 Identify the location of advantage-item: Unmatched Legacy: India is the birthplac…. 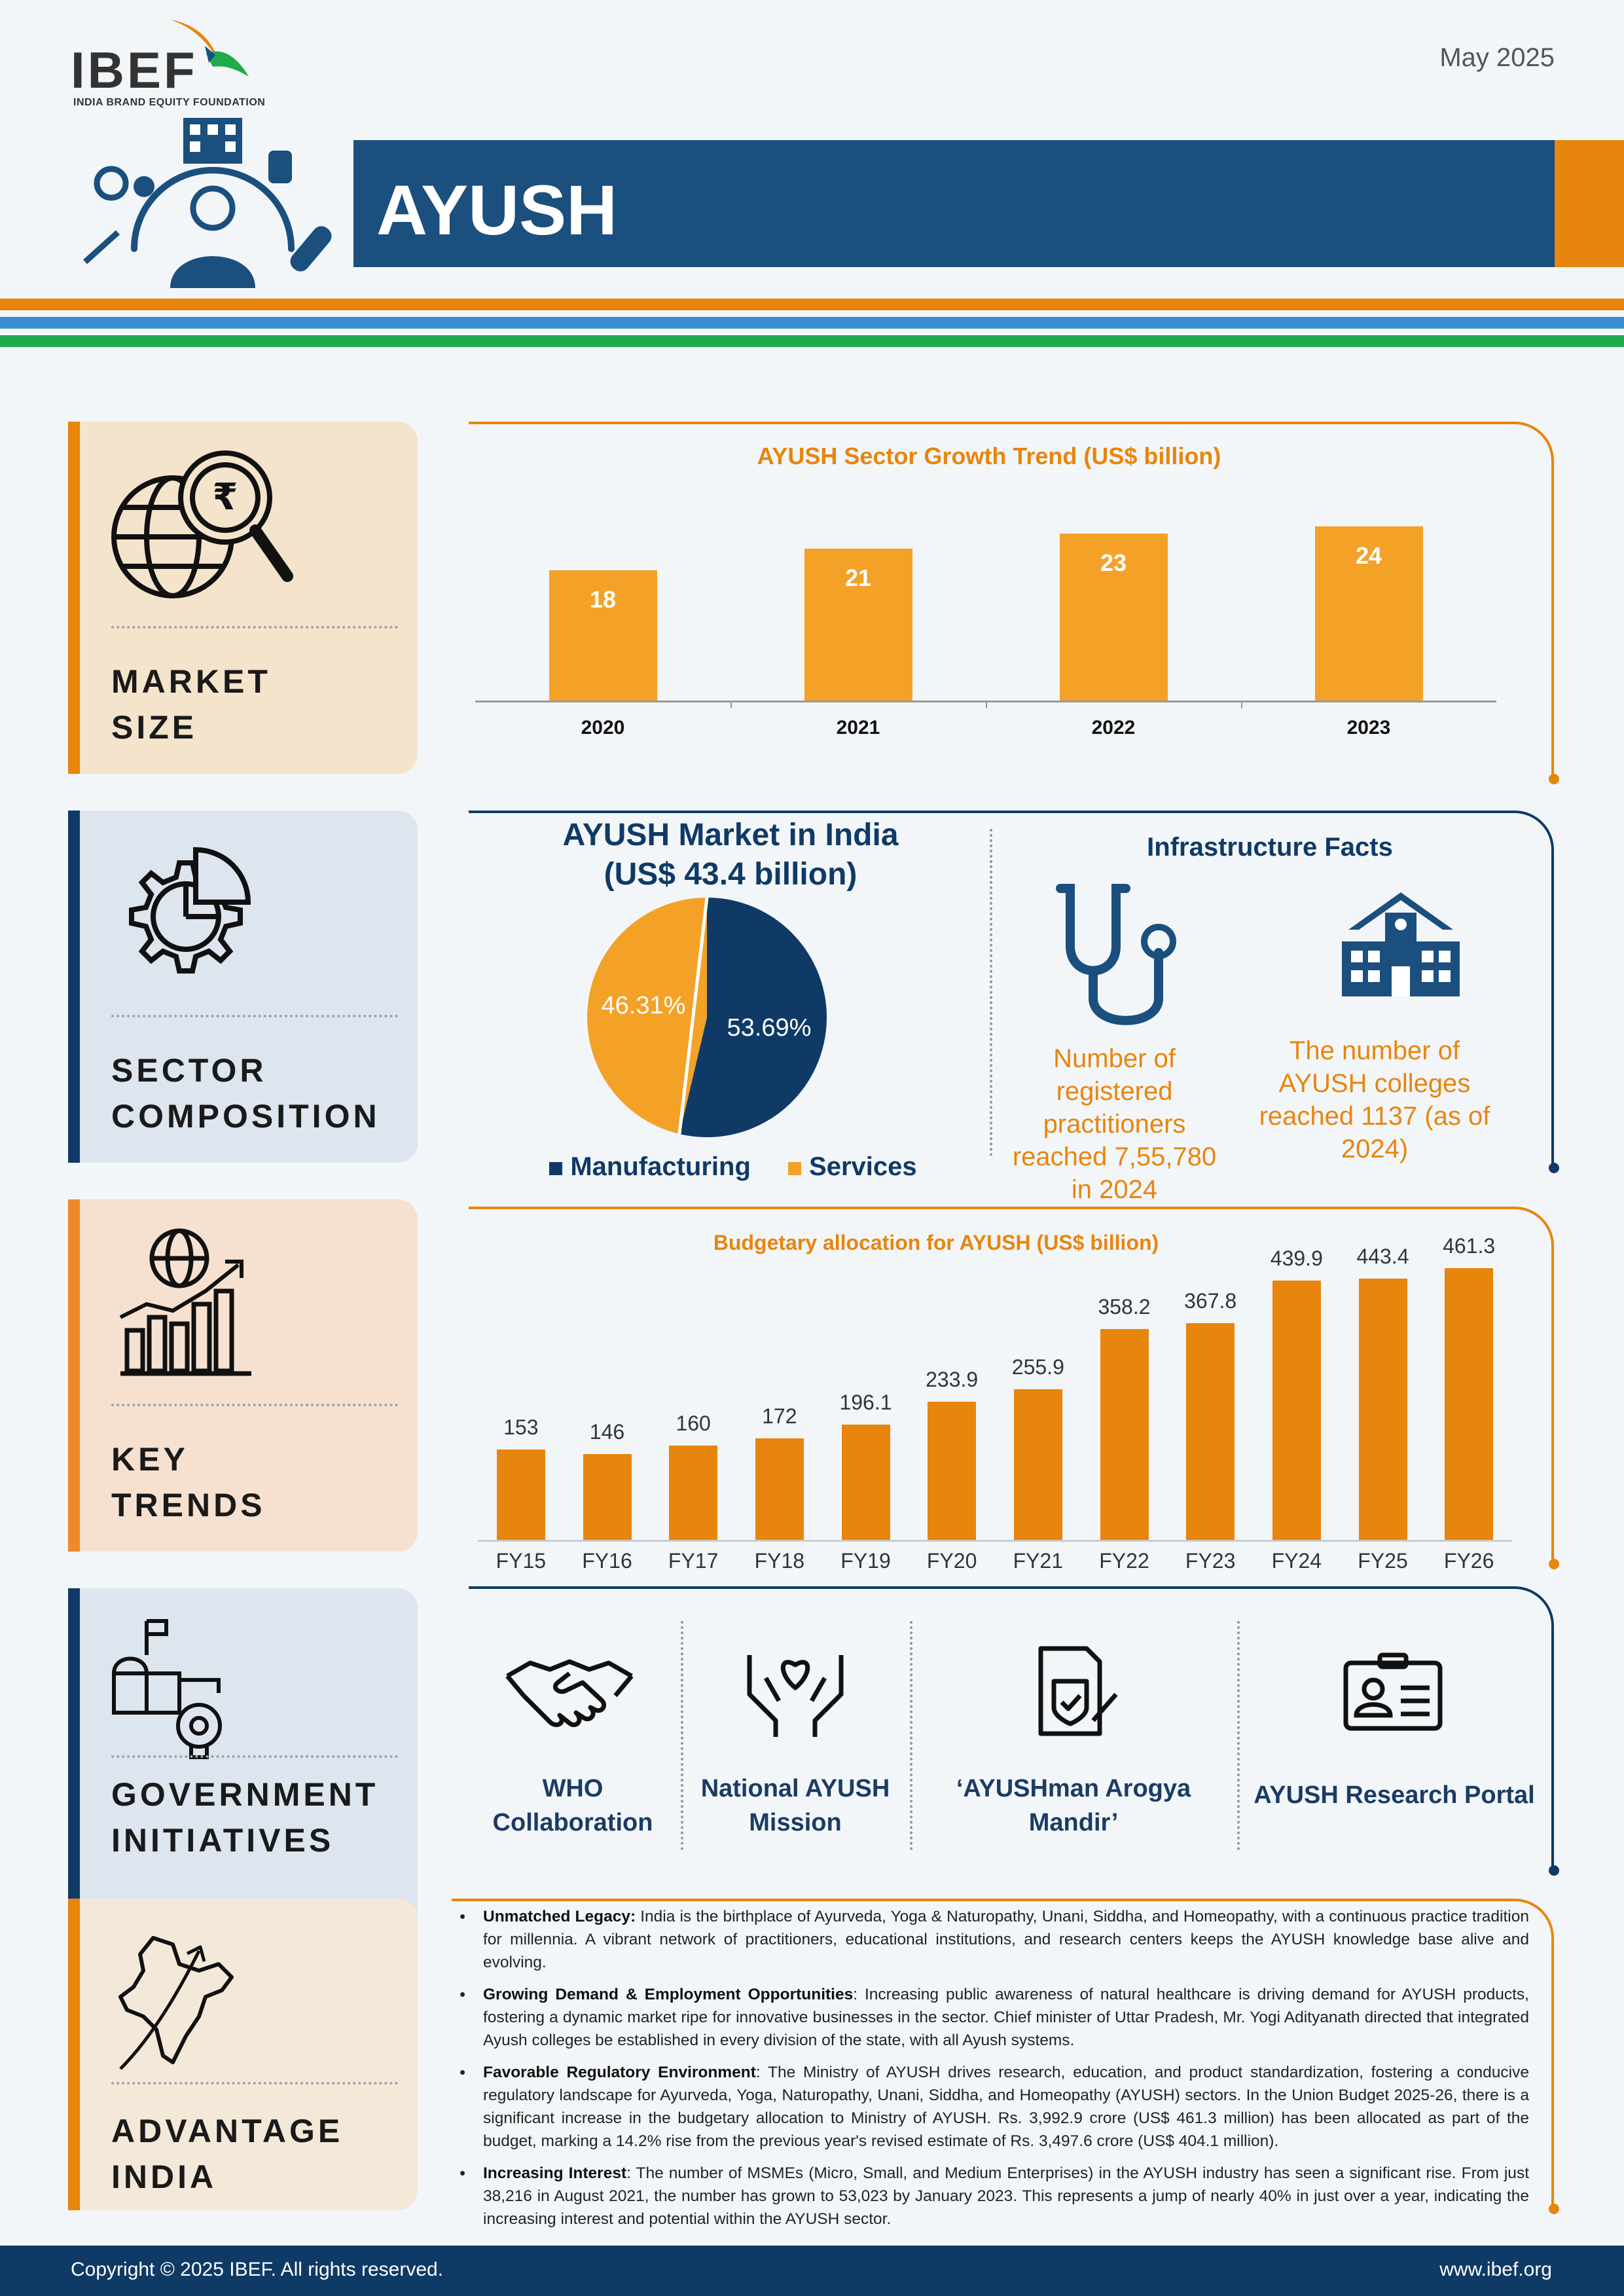
(993, 1939).